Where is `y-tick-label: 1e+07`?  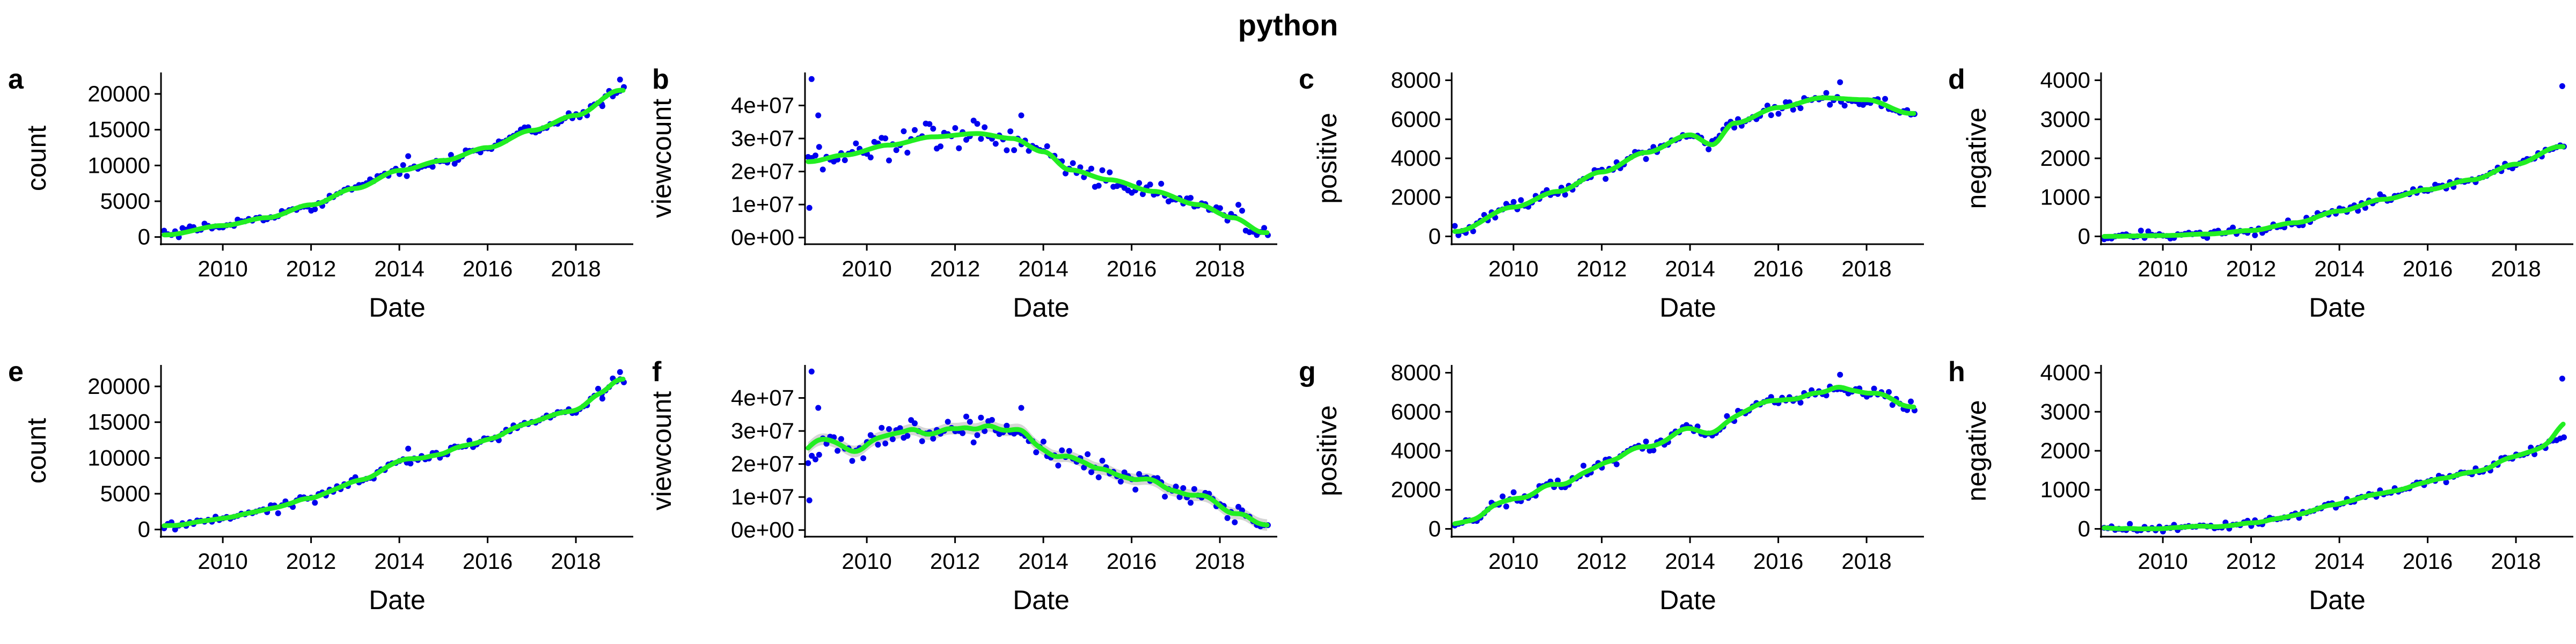 y-tick-label: 1e+07 is located at coordinates (762, 496).